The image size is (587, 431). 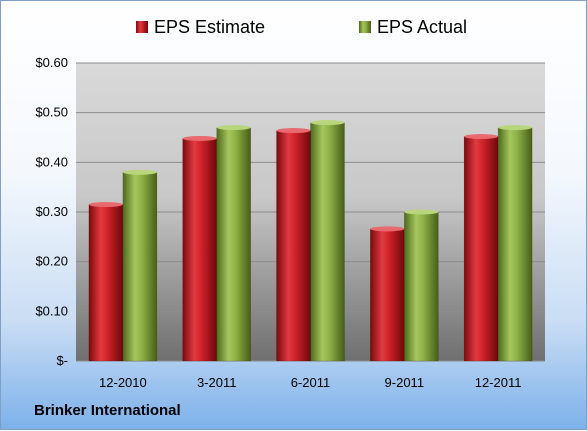 What do you see at coordinates (62, 360) in the screenshot?
I see `y-tick-label: $-` at bounding box center [62, 360].